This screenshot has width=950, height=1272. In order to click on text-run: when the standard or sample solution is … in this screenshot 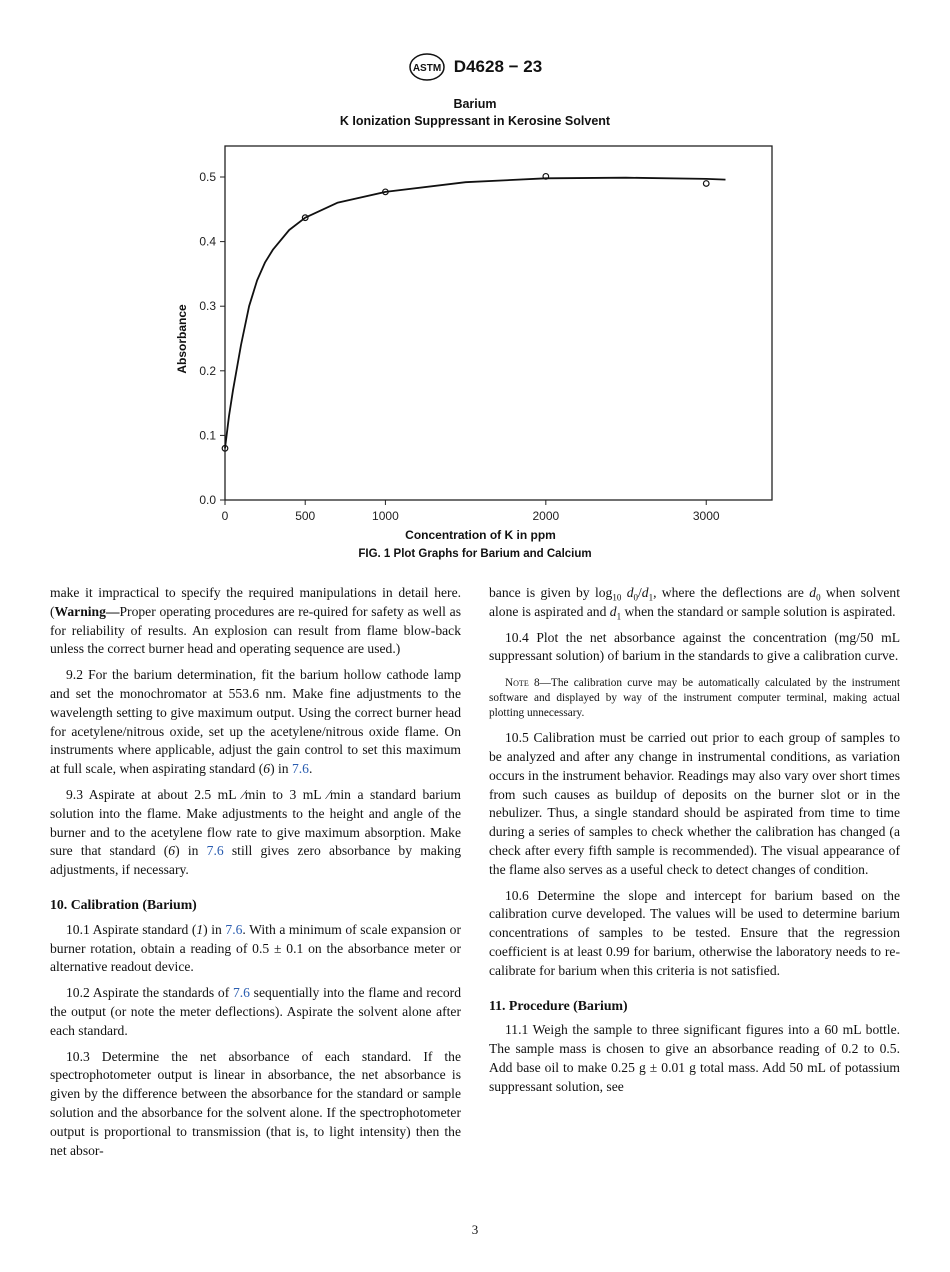, I will do `click(758, 611)`.